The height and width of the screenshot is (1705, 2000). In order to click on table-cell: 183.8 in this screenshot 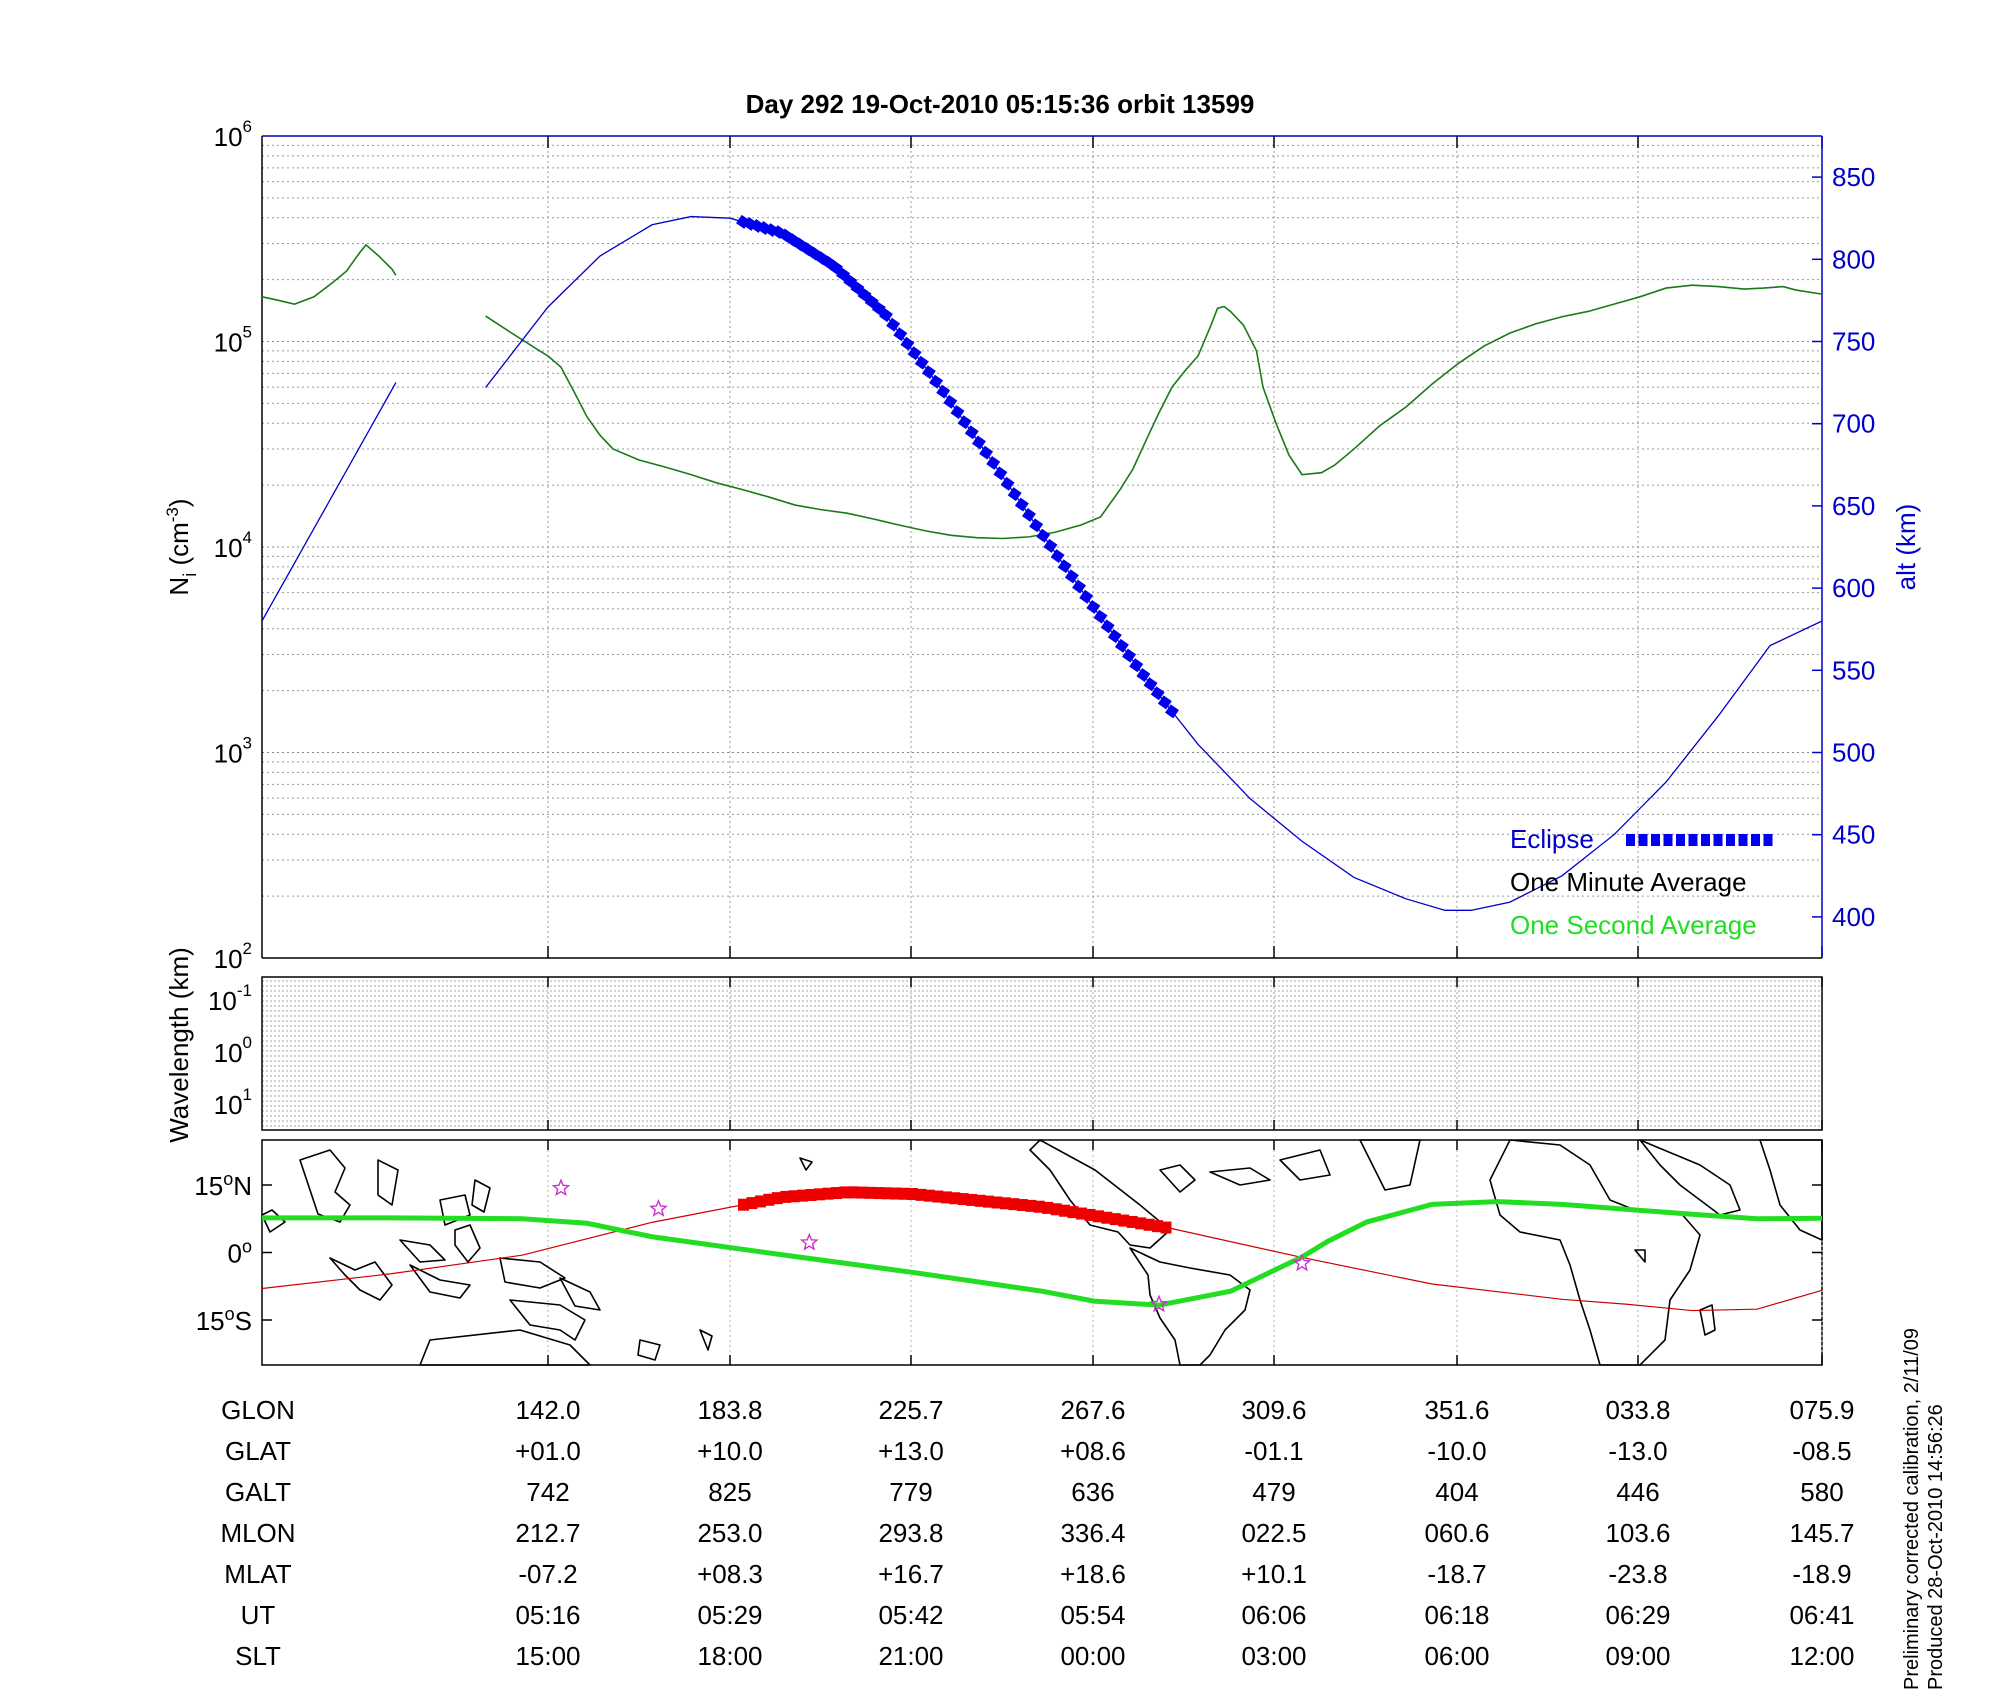, I will do `click(729, 1410)`.